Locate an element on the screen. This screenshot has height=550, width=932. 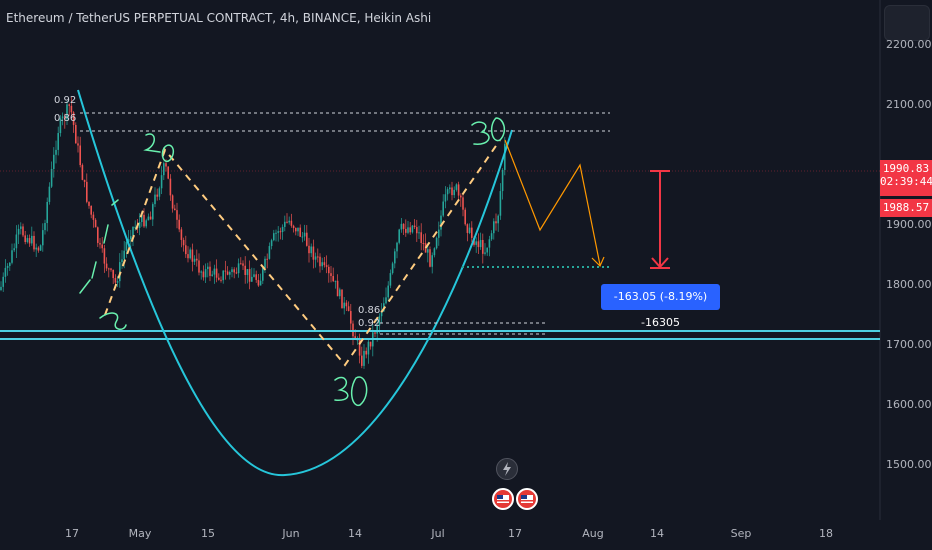
fib-top-label-1: 0.92 is located at coordinates (65, 100).